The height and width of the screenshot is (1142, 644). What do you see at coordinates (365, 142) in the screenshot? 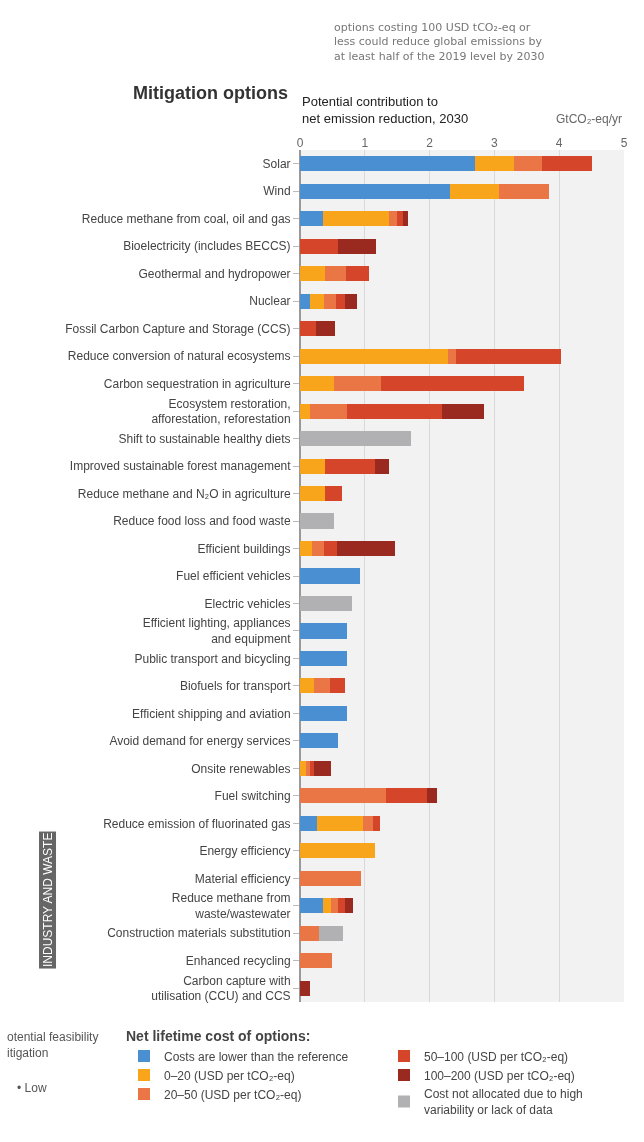
I see `x-tick-label: 1` at bounding box center [365, 142].